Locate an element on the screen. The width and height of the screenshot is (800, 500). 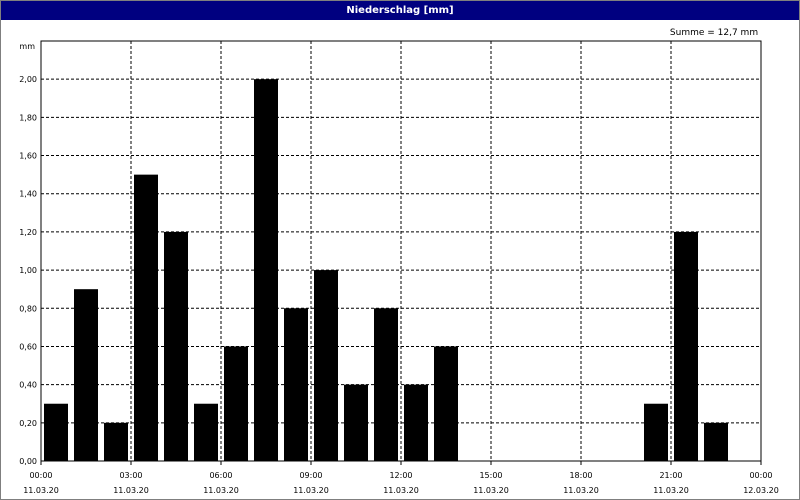
y-tick-label: 0,20 is located at coordinates (28, 423).